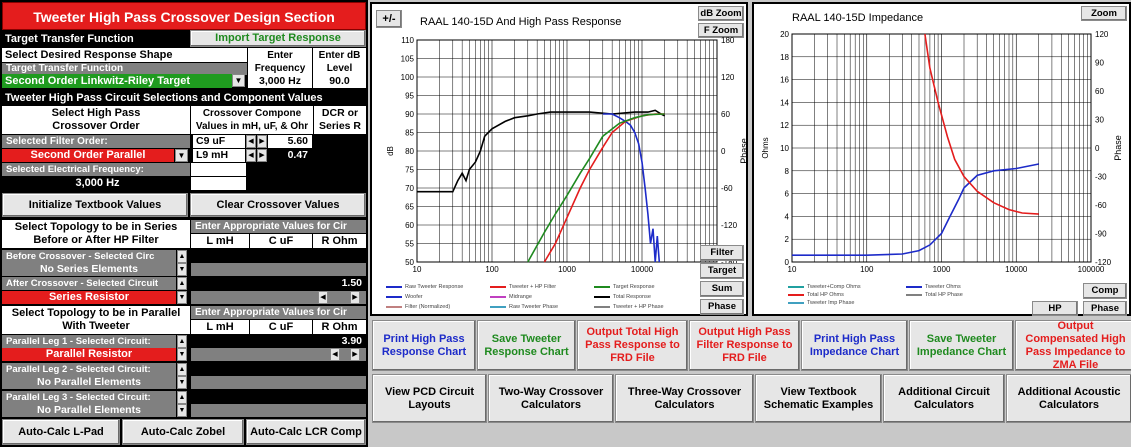 Image resolution: width=1131 pixels, height=447 pixels. I want to click on filter-button: Filter, so click(722, 253).